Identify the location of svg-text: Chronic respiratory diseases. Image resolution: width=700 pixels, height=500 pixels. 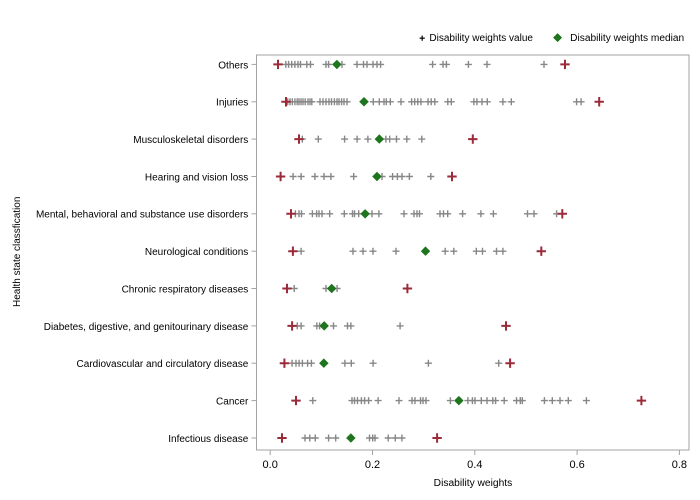
(185, 289).